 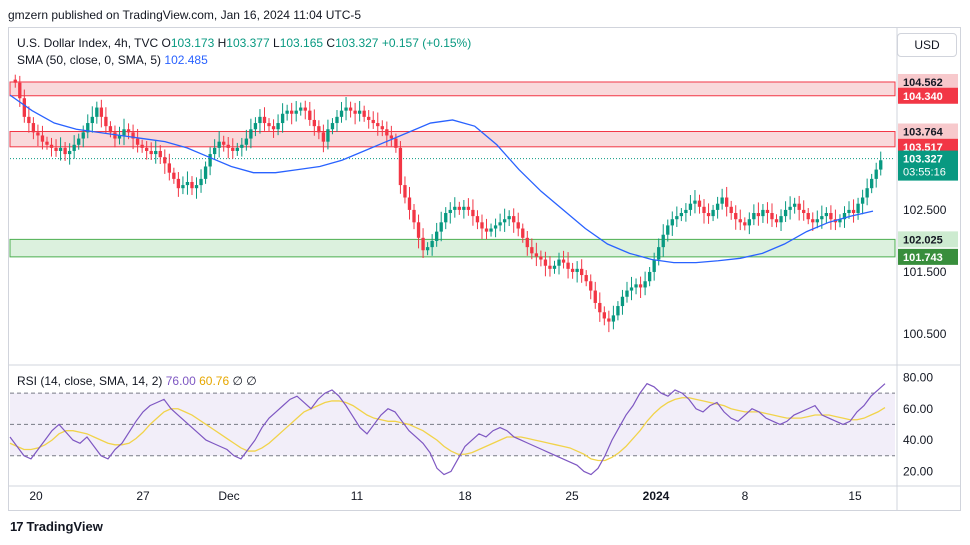 What do you see at coordinates (928, 165) in the screenshot?
I see `last-price-label-bg` at bounding box center [928, 165].